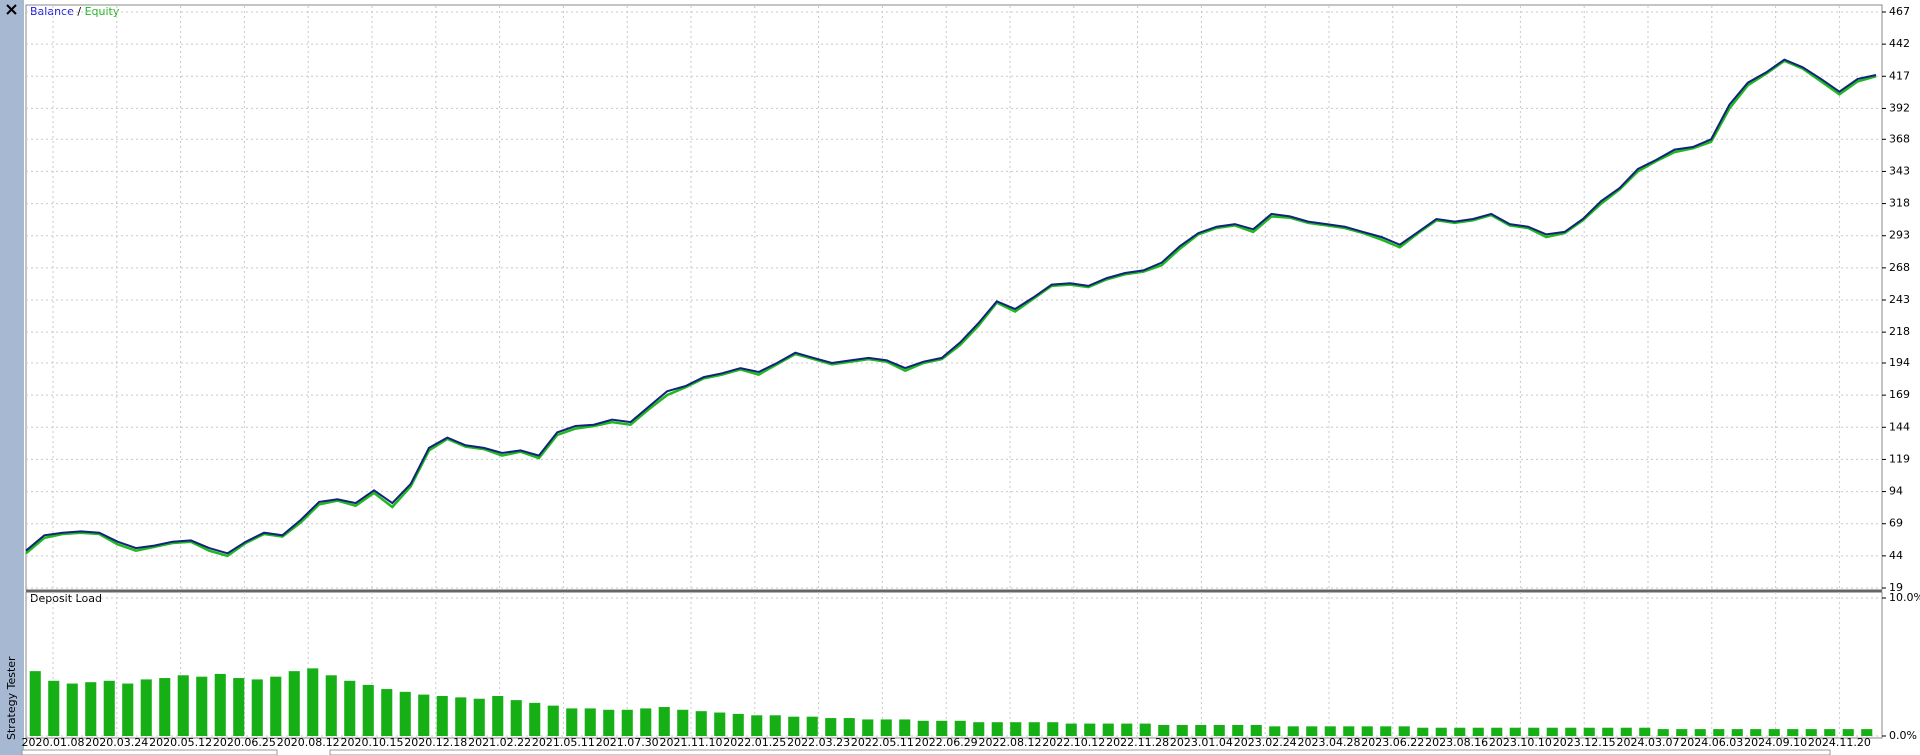 The image size is (1920, 755). What do you see at coordinates (1520, 742) in the screenshot?
I see `x-tick-label: 2023.10.10` at bounding box center [1520, 742].